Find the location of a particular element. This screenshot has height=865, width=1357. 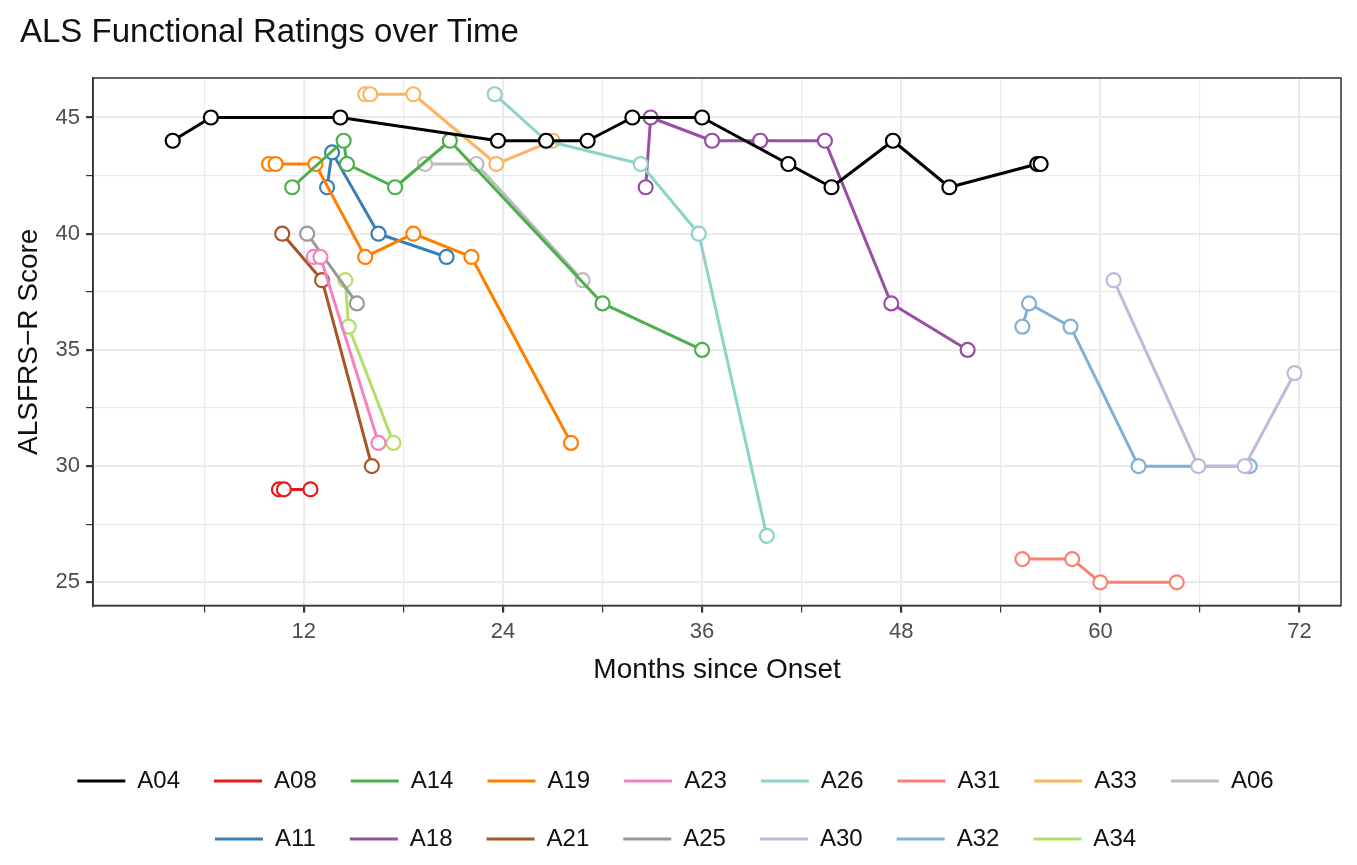

x-tick-label: 72 is located at coordinates (1299, 630).